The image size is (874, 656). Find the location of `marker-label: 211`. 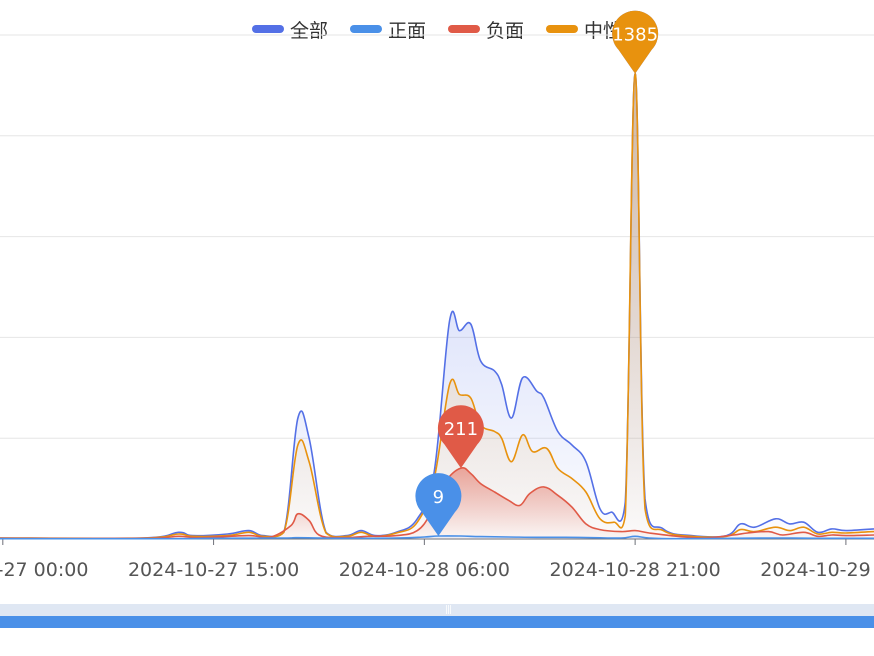

marker-label: 211 is located at coordinates (461, 429).